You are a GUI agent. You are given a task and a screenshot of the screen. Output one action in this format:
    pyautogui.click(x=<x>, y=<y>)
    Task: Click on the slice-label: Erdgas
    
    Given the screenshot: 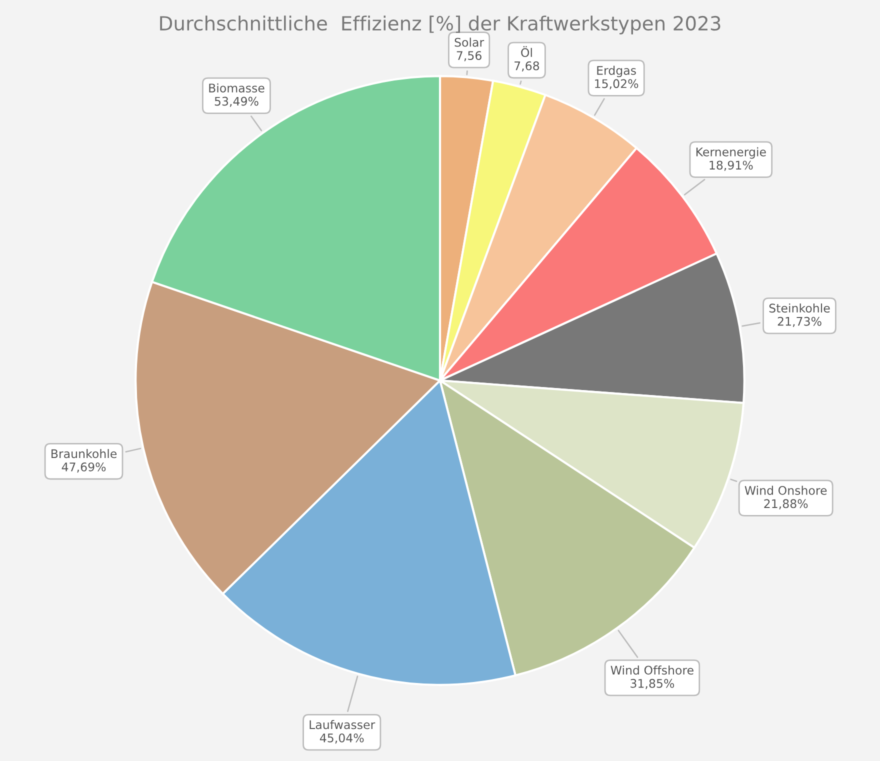 What is the action you would take?
    pyautogui.click(x=616, y=72)
    